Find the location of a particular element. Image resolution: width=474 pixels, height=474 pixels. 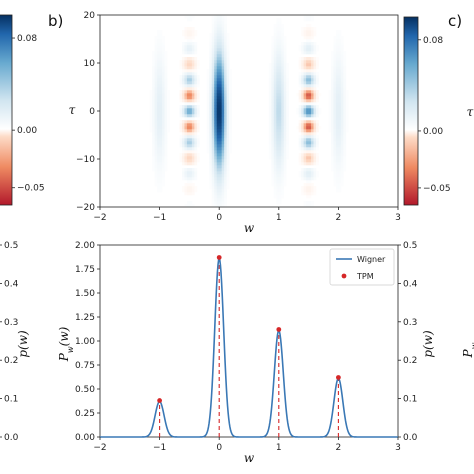

heatmap-x-tick-label: 2 is located at coordinates (339, 218).